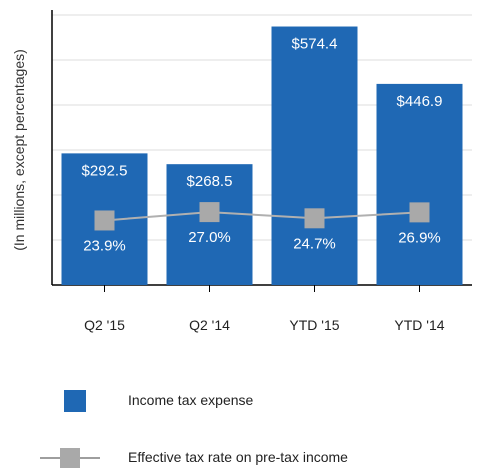 This screenshot has height=473, width=477. I want to click on legend-swatch-bar, so click(75, 401).